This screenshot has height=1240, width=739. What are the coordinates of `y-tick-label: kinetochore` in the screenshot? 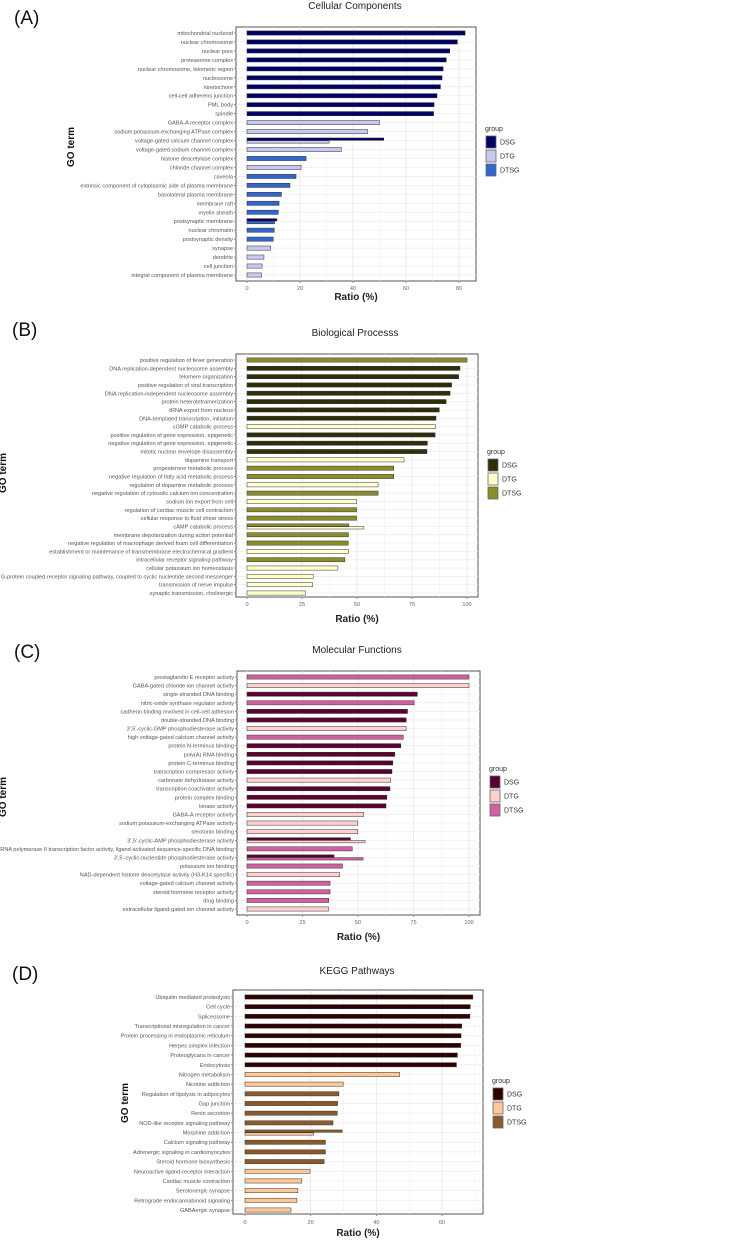 It's located at (218, 88).